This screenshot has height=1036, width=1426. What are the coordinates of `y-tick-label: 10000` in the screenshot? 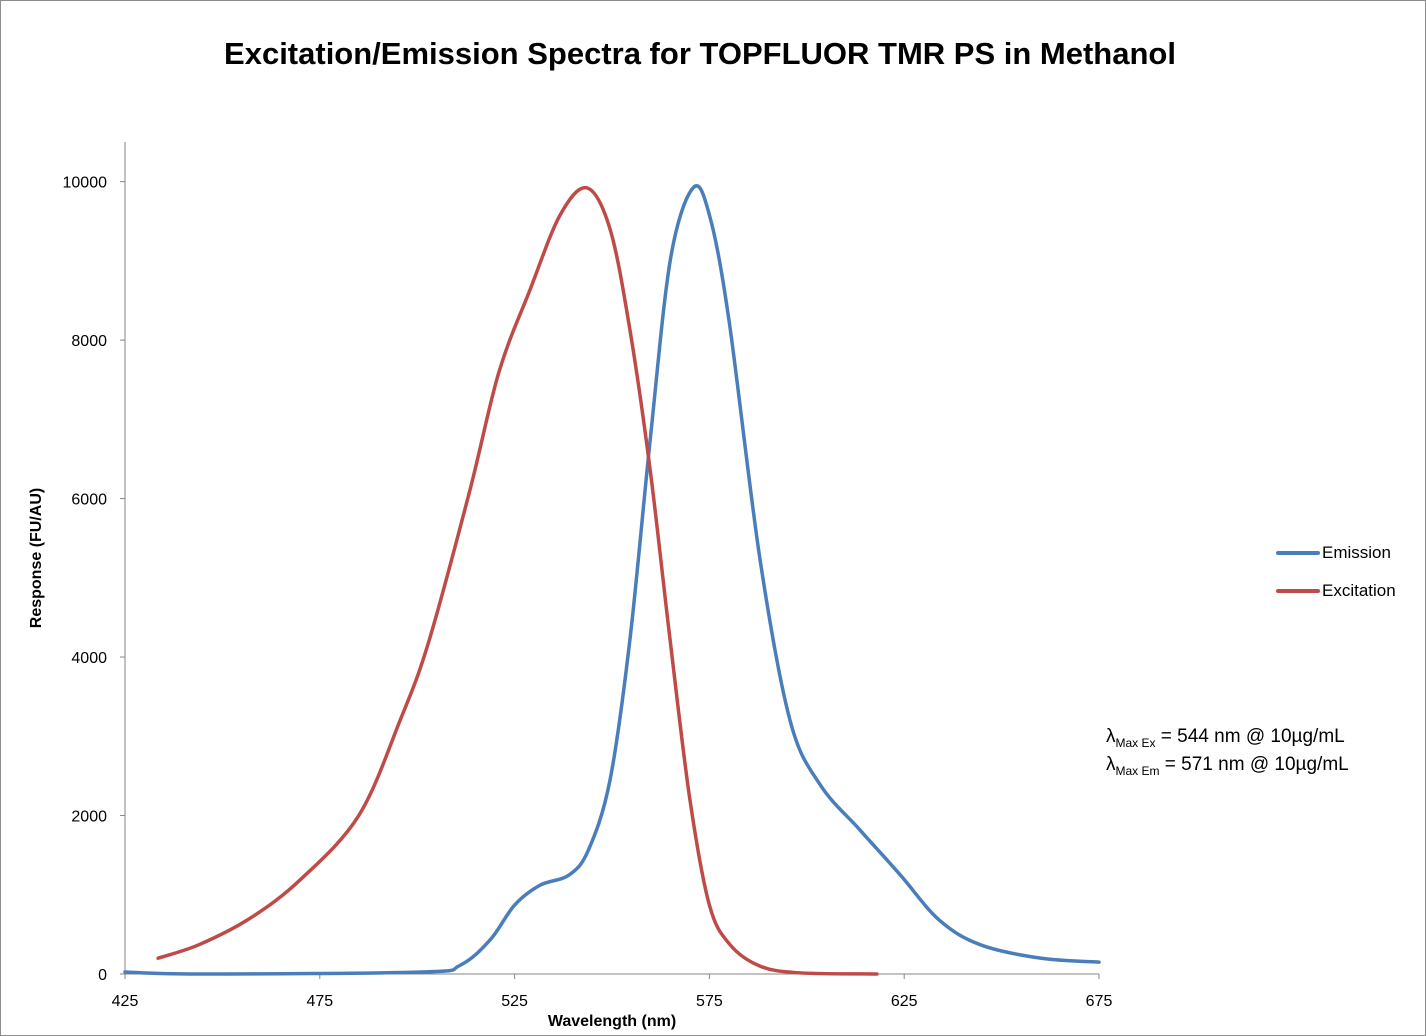 It's located at (85, 183).